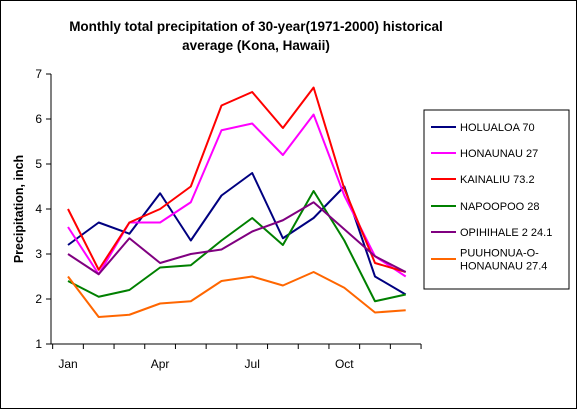  I want to click on x-tick-label: Apr, so click(160, 364).